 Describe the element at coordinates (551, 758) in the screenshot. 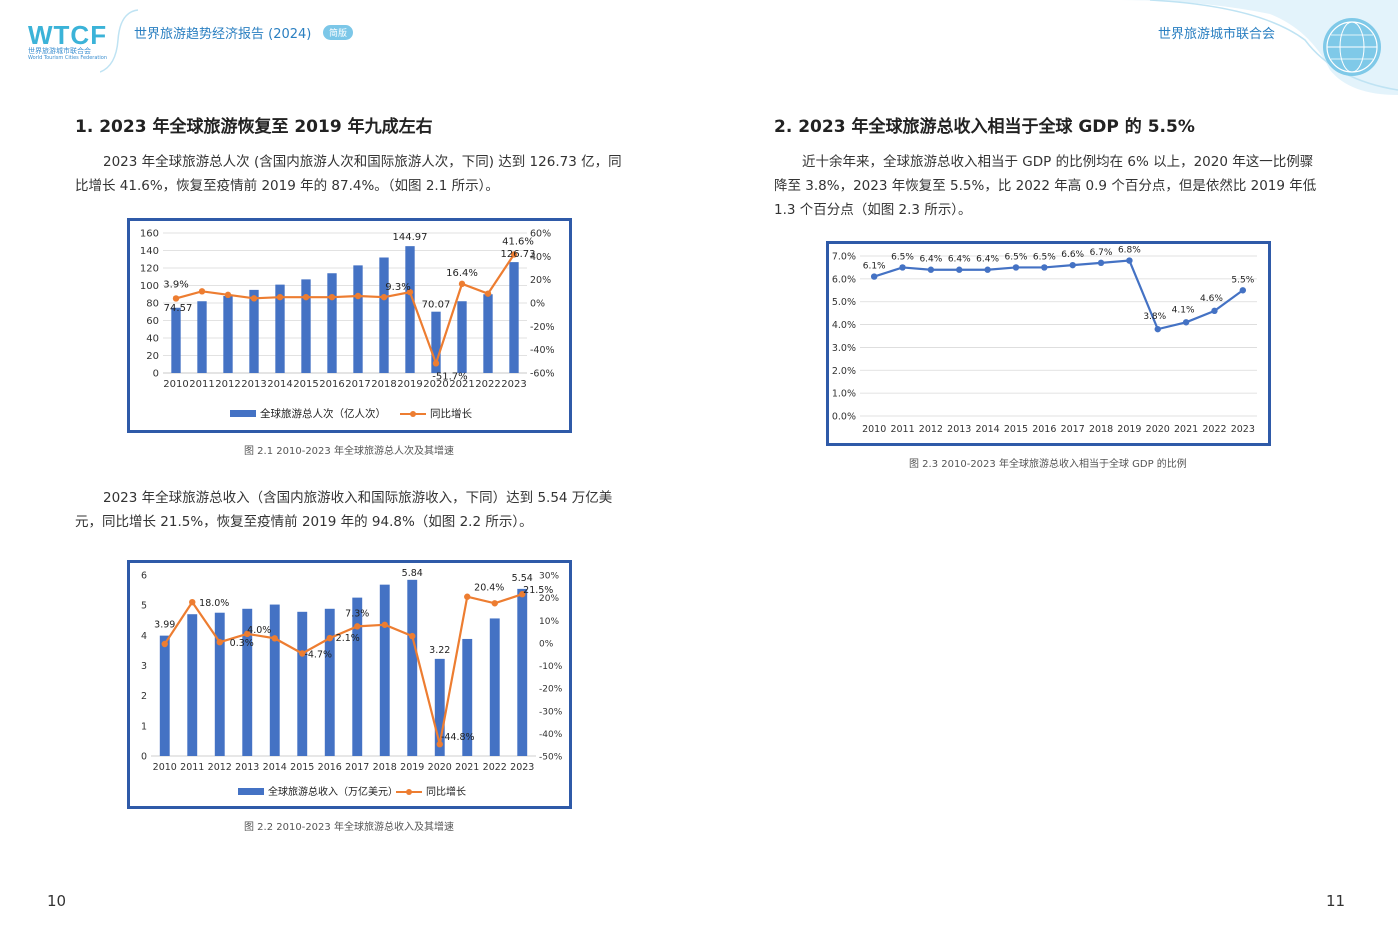

I see `y-right-tick-label: -50%` at that location.